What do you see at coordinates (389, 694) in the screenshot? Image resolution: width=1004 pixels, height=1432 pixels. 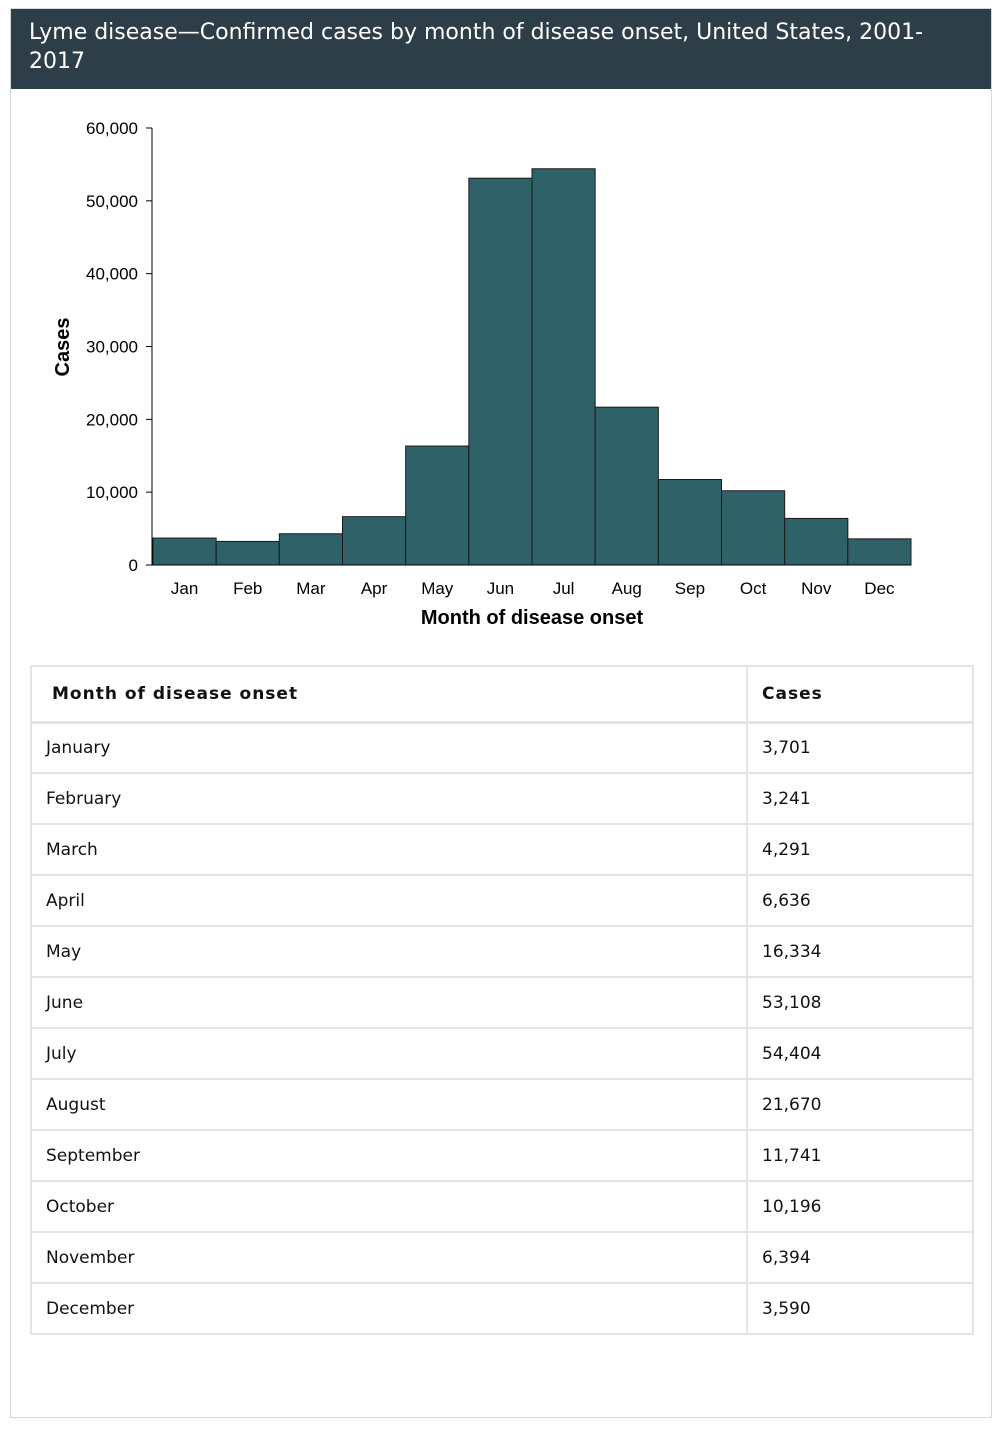 I see `table-header-month: Month of disease onset` at bounding box center [389, 694].